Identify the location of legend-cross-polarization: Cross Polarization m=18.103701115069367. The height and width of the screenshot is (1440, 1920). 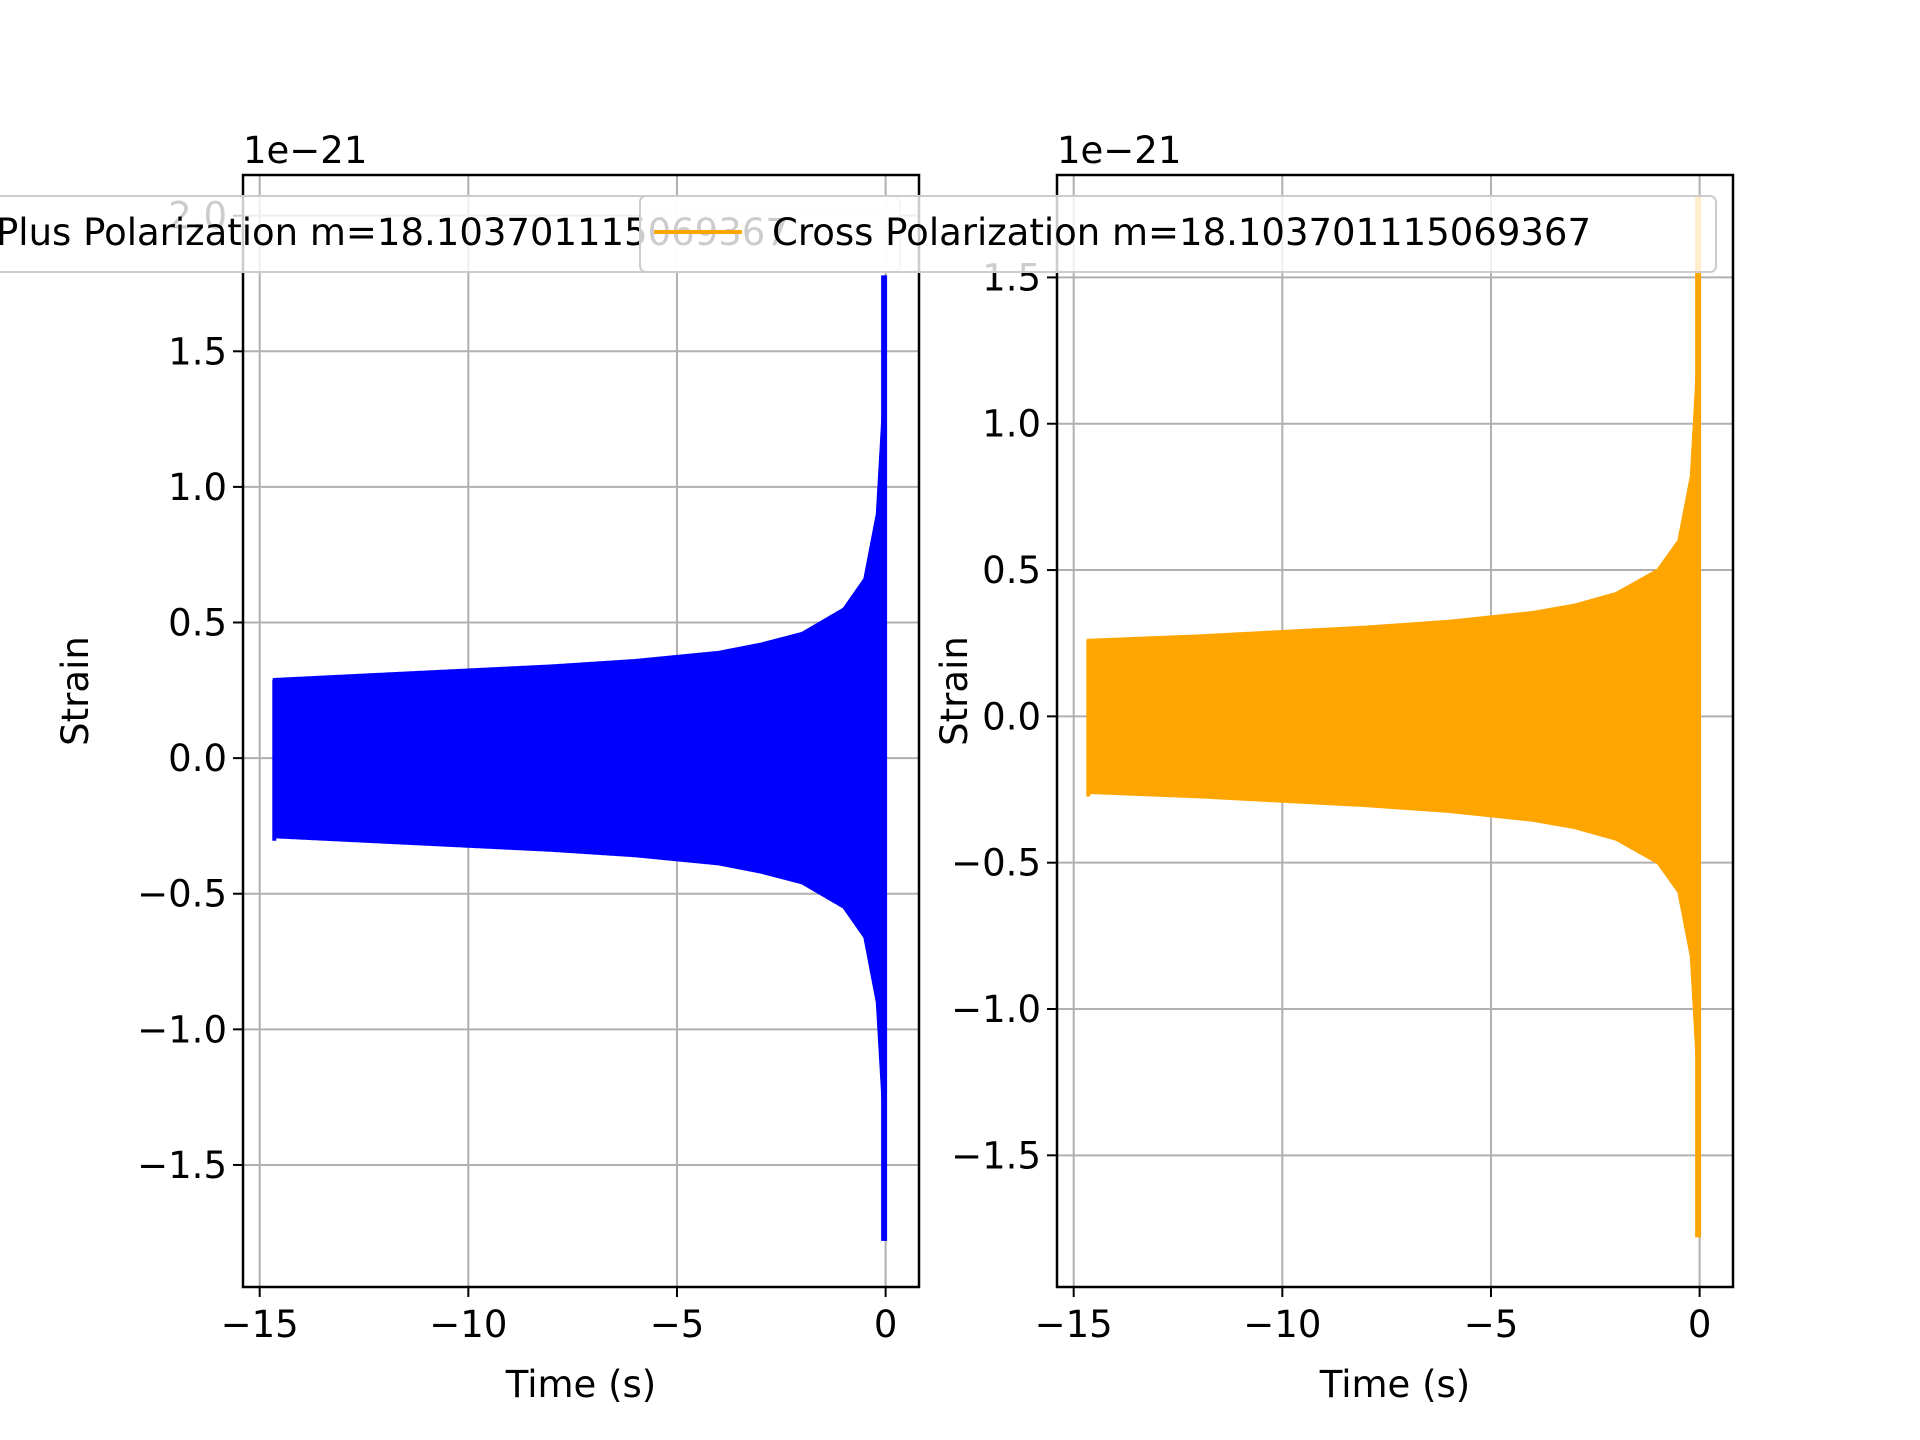
(1178, 234).